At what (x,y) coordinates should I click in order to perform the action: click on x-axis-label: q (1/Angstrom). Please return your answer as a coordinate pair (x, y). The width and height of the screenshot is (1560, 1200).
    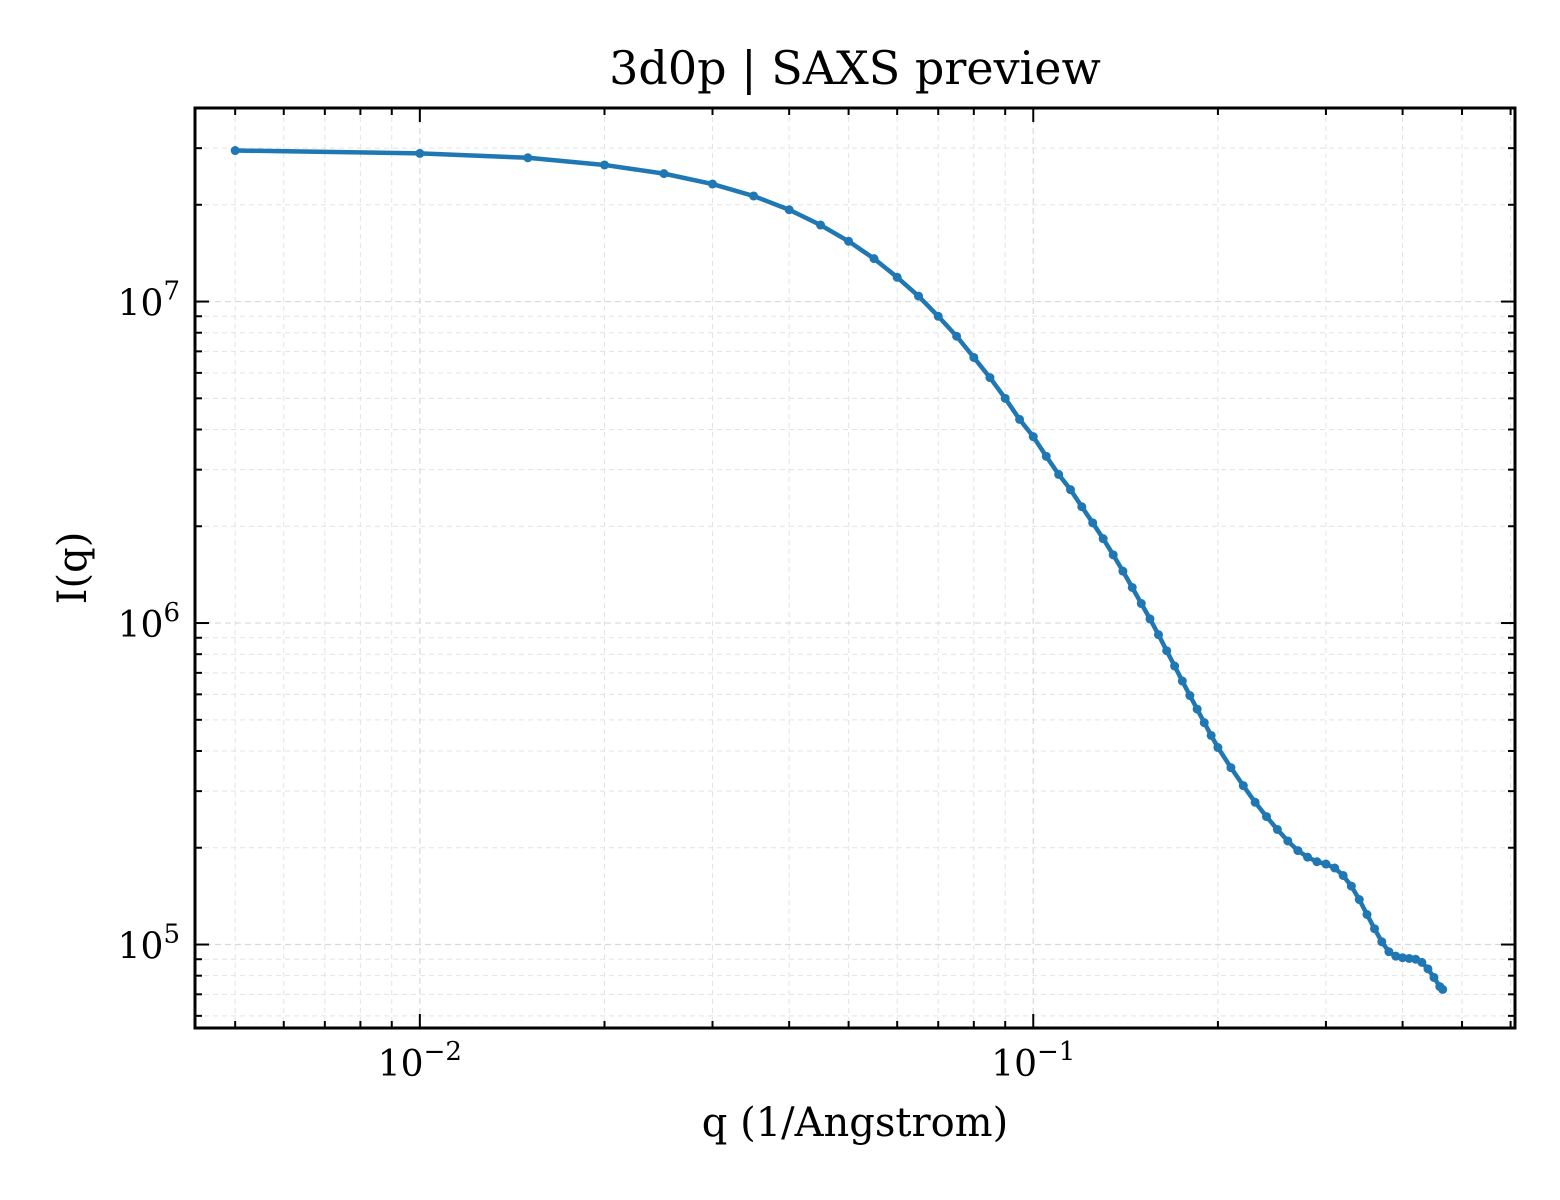
    Looking at the image, I should click on (855, 1123).